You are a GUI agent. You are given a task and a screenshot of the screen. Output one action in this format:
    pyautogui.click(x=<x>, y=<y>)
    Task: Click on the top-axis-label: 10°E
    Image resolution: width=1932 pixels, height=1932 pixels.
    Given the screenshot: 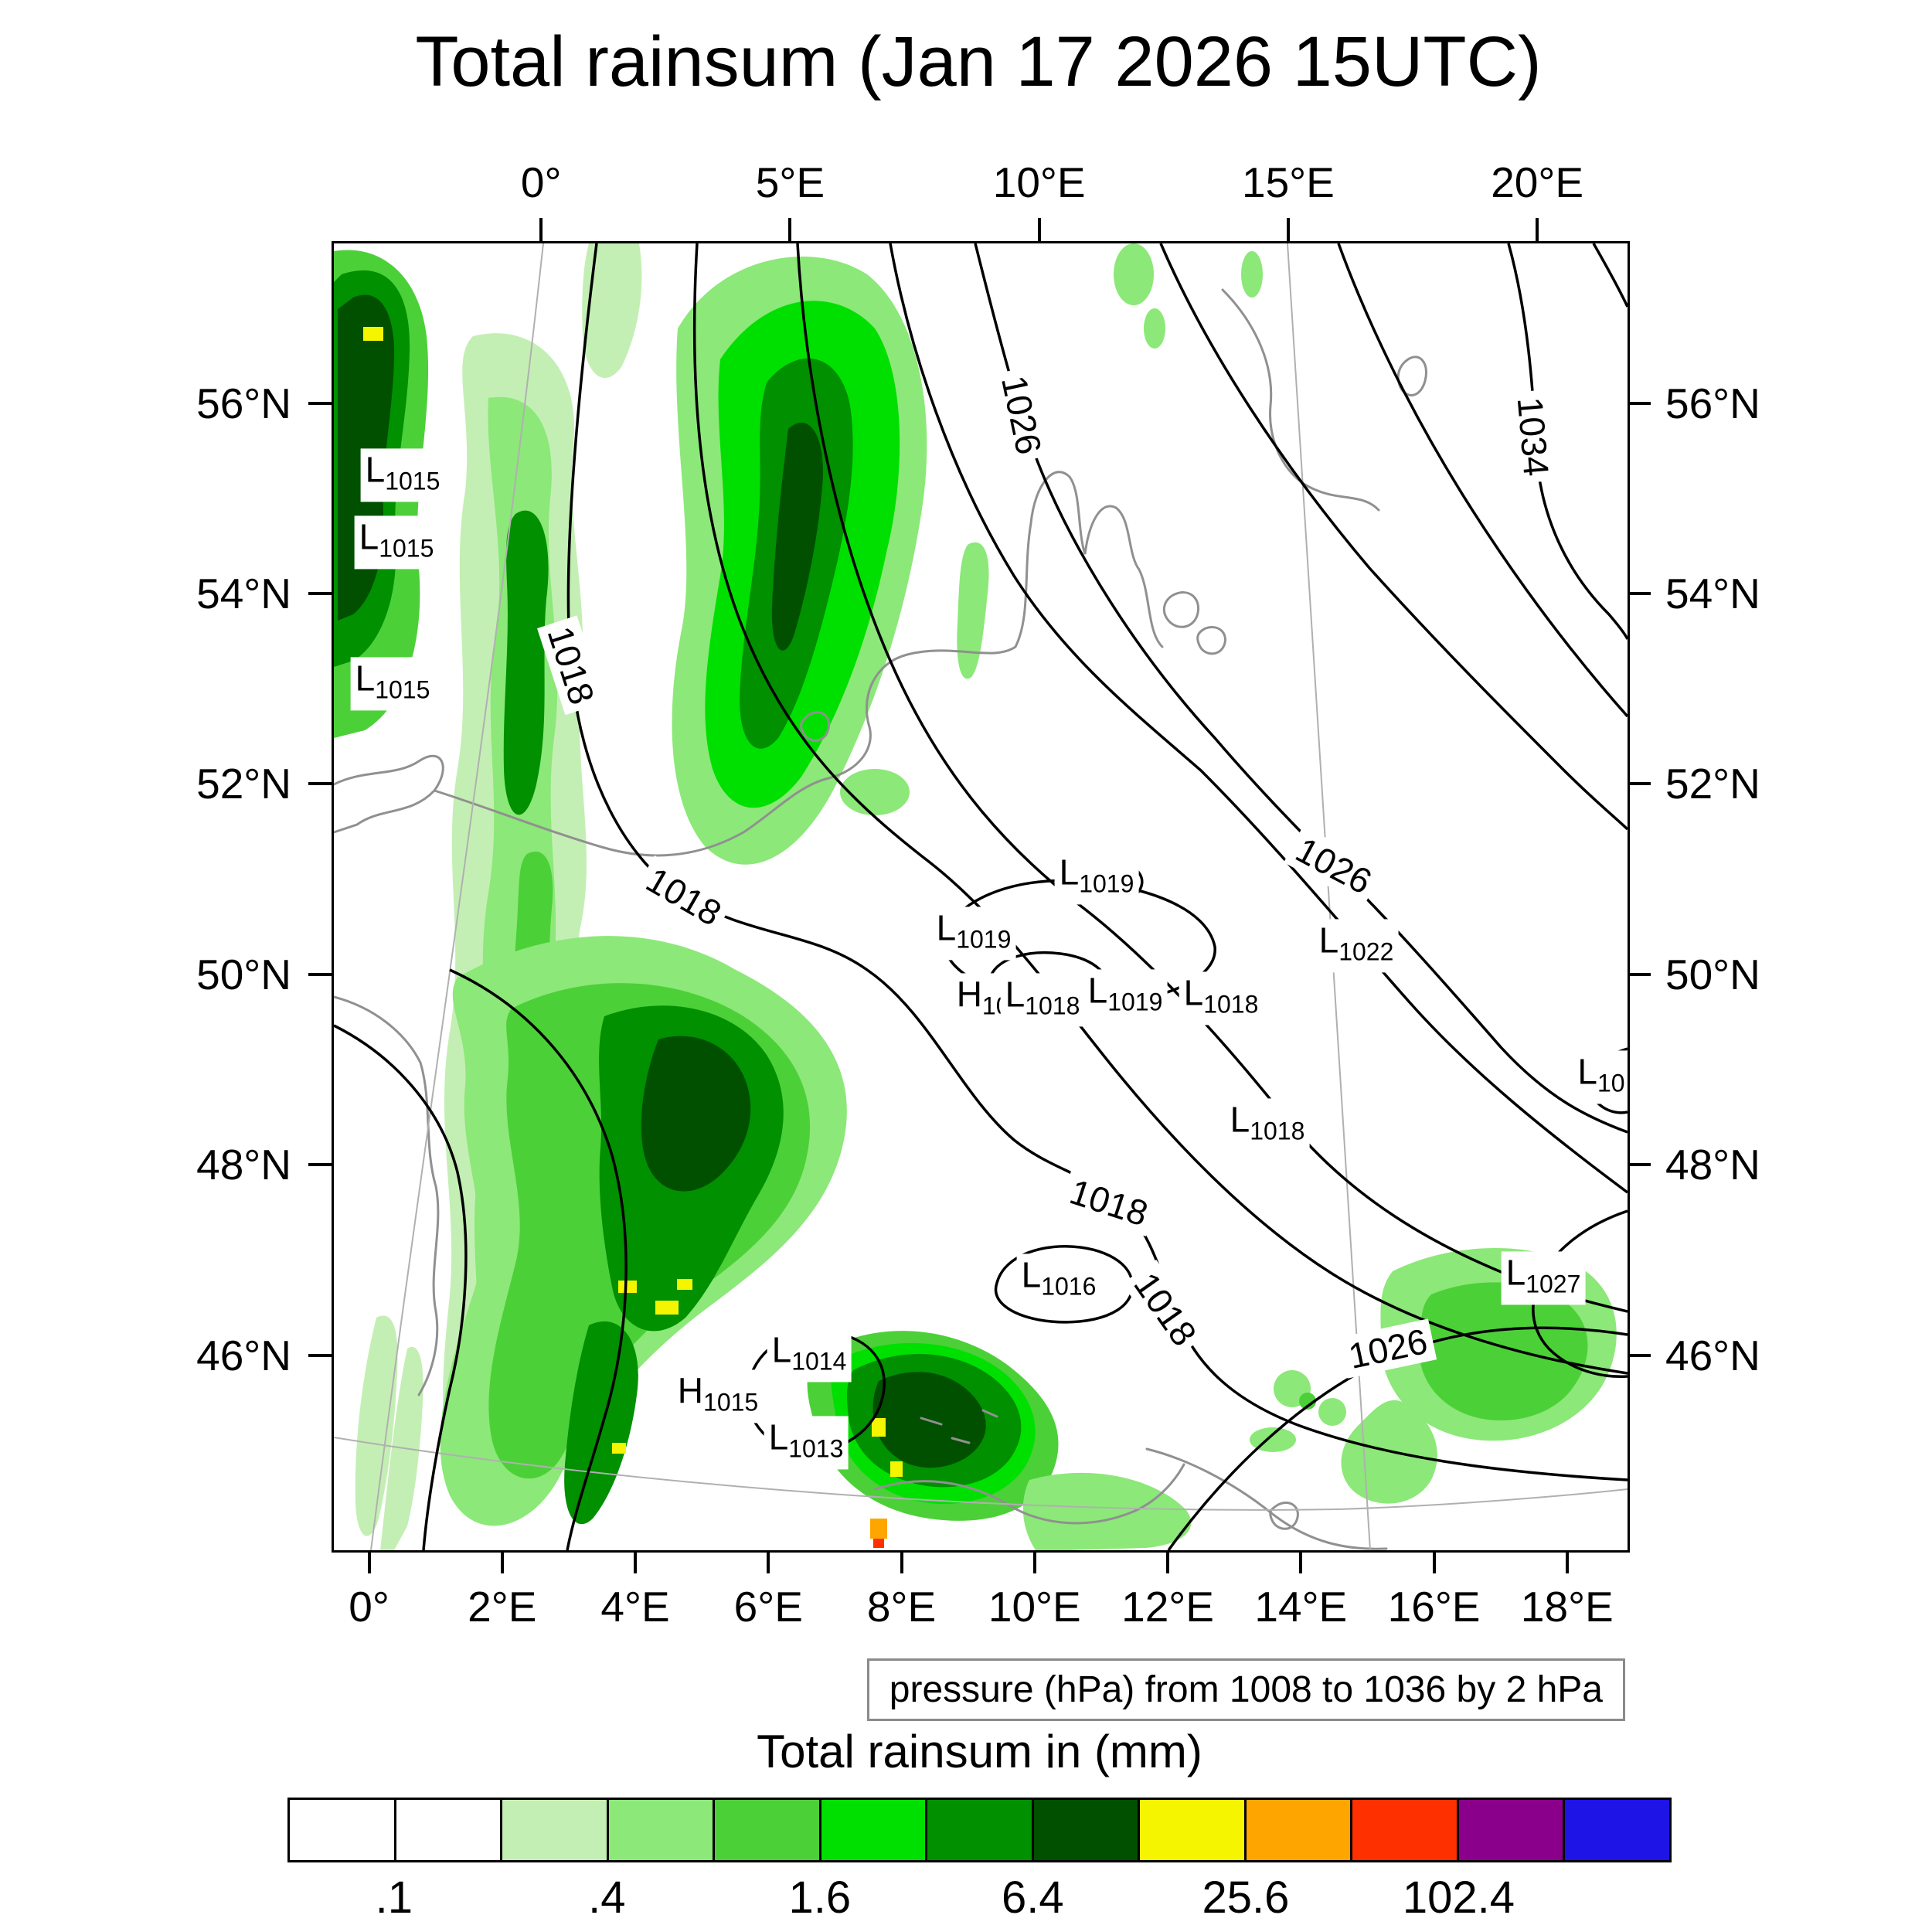 What is the action you would take?
    pyautogui.click(x=1039, y=182)
    